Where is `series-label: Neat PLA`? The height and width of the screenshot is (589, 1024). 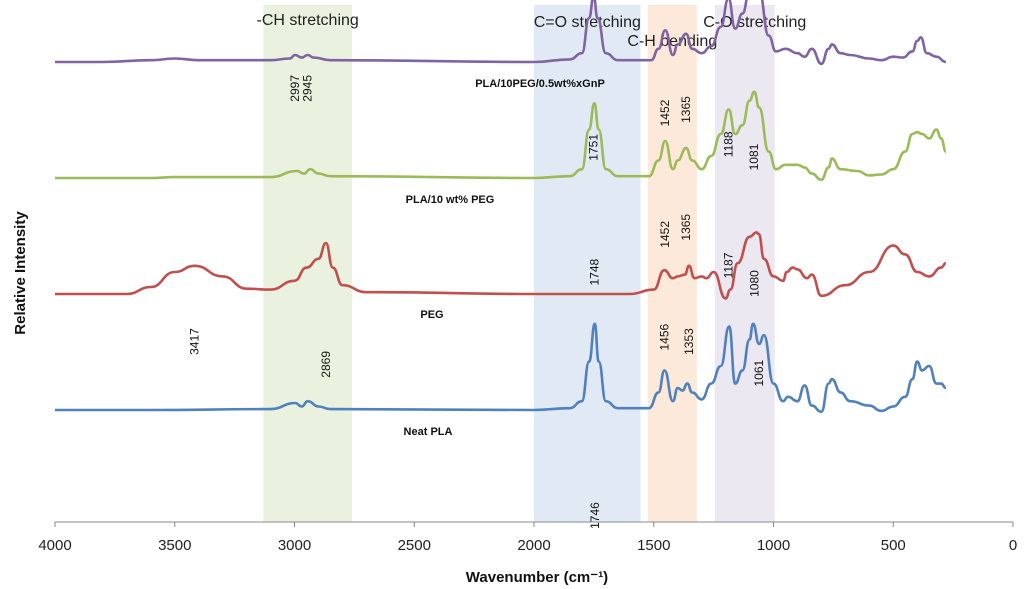 series-label: Neat PLA is located at coordinates (428, 432).